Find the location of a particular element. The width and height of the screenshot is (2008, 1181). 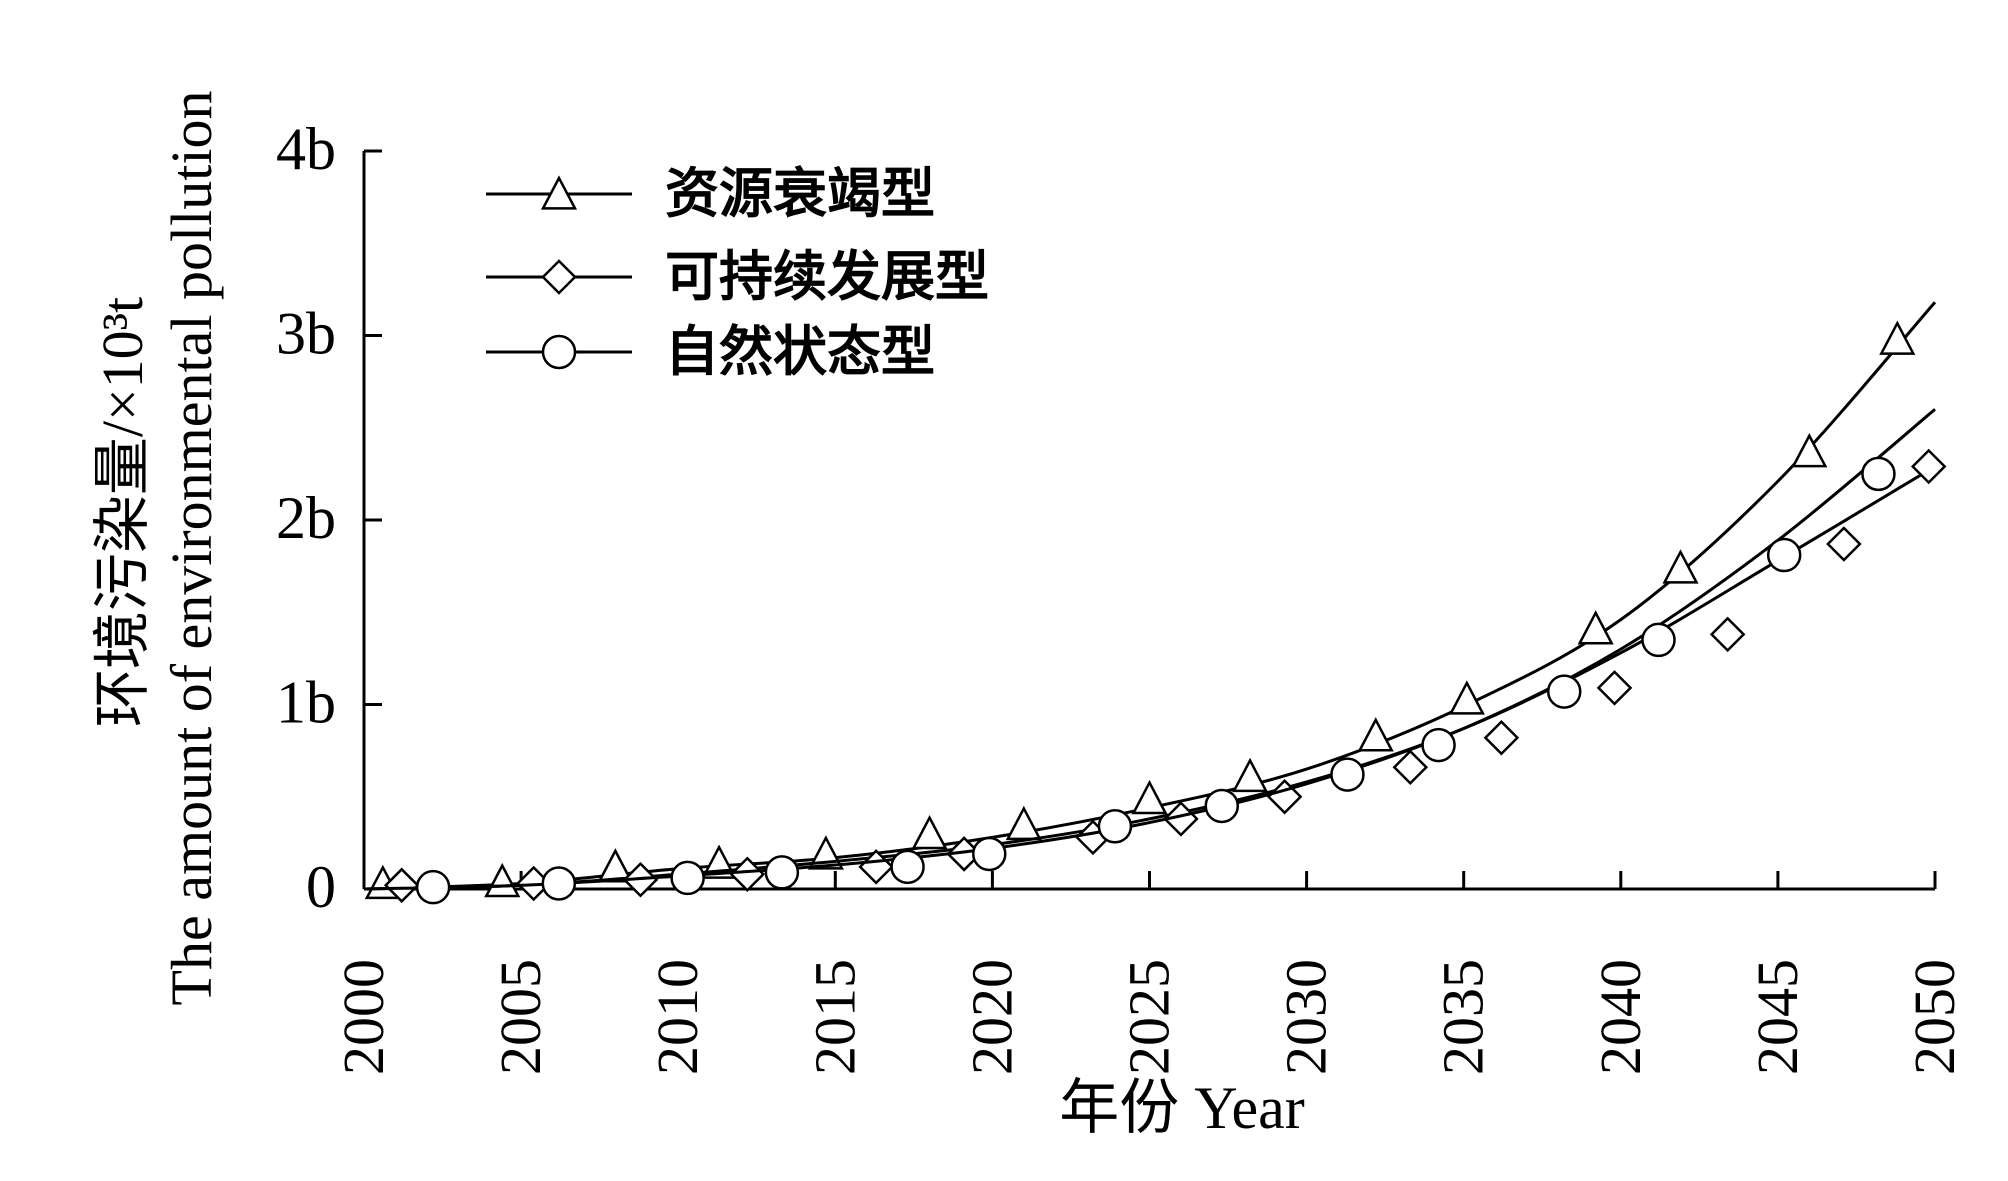

x-tick-label: 2035 is located at coordinates (1463, 1017).